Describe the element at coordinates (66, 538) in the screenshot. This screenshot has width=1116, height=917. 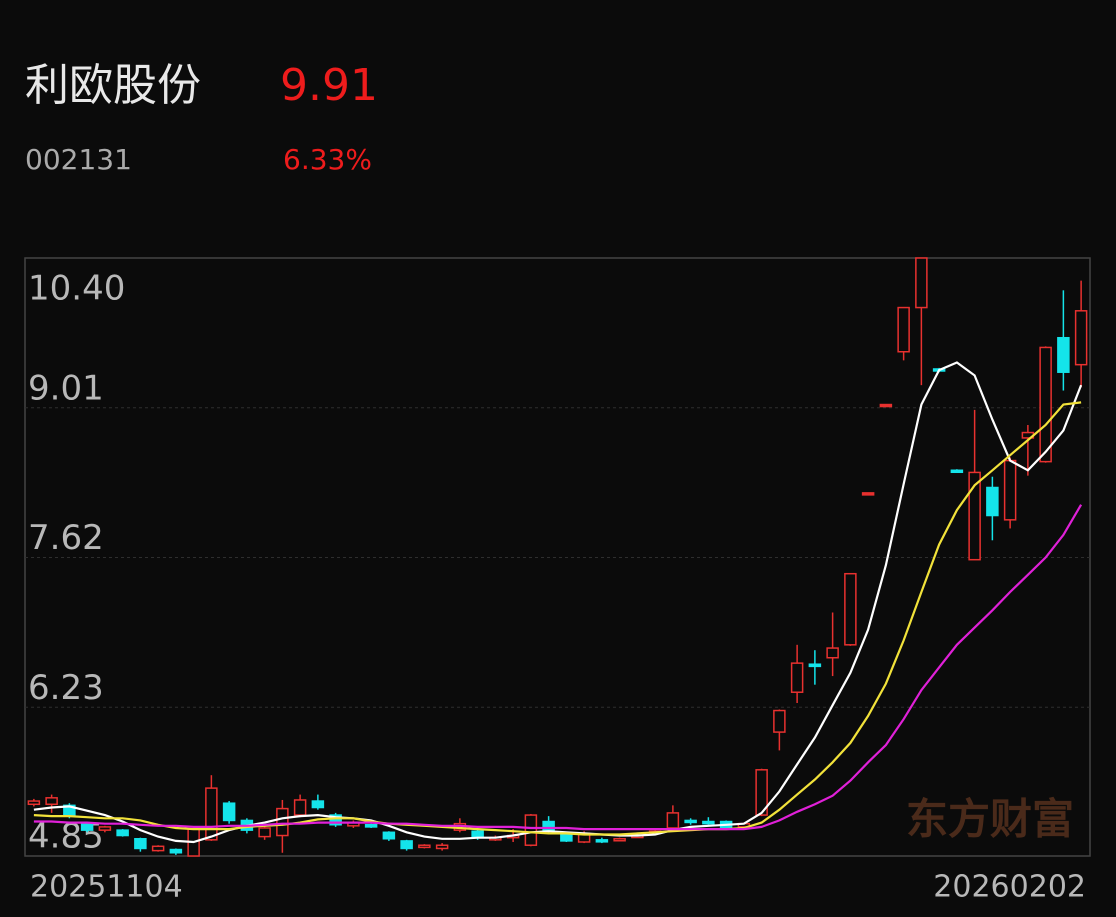
I see `y-tick-label: 7.62` at that location.